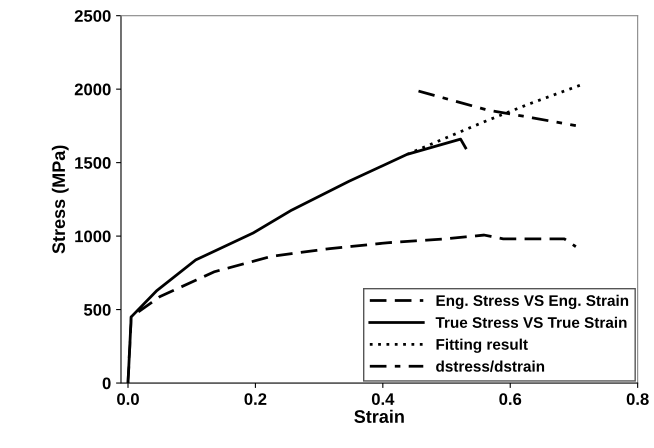 The image size is (654, 448). I want to click on legend-label: Fitting result, so click(482, 345).